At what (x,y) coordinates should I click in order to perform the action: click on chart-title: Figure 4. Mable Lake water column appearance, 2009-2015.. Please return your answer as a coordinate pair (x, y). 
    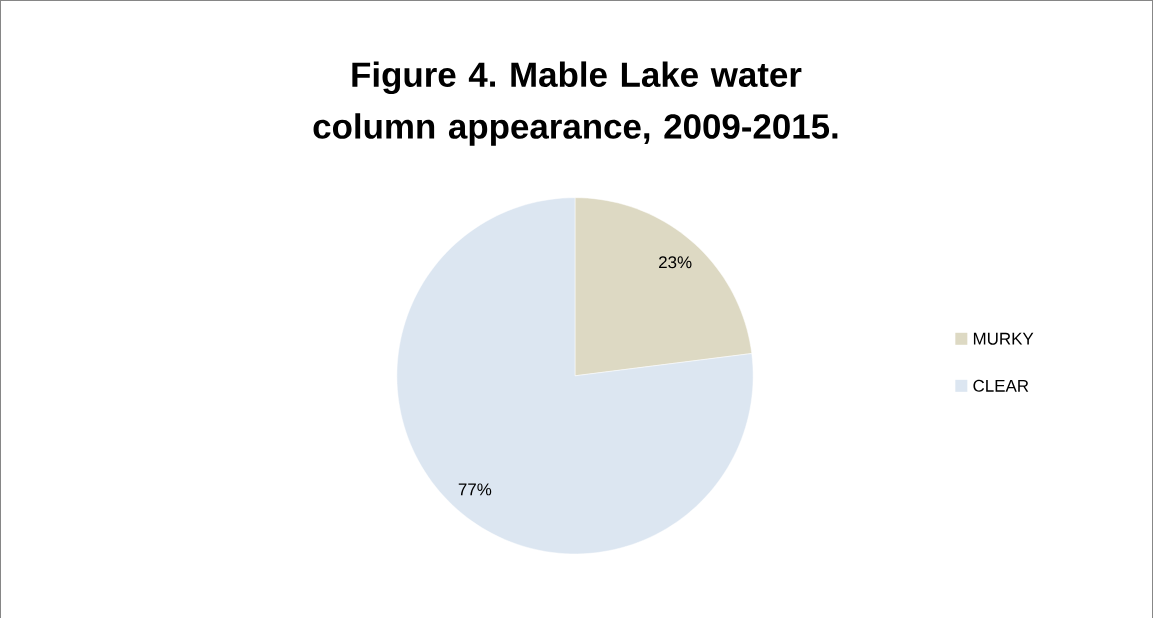
    Looking at the image, I should click on (575, 103).